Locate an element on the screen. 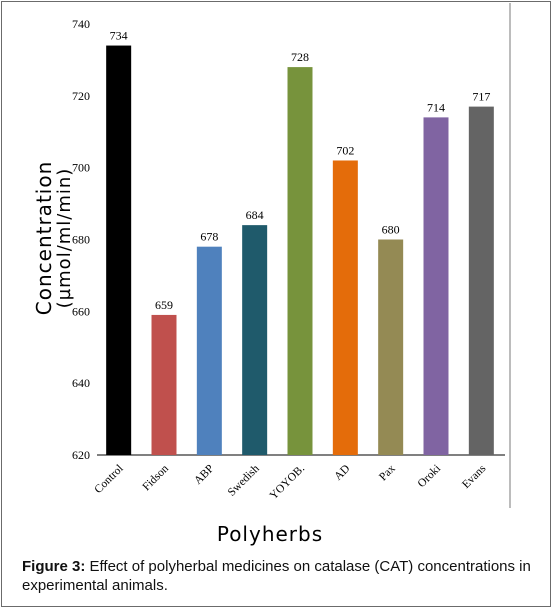 The height and width of the screenshot is (609, 554). x-tick-label: Fidson is located at coordinates (155, 477).